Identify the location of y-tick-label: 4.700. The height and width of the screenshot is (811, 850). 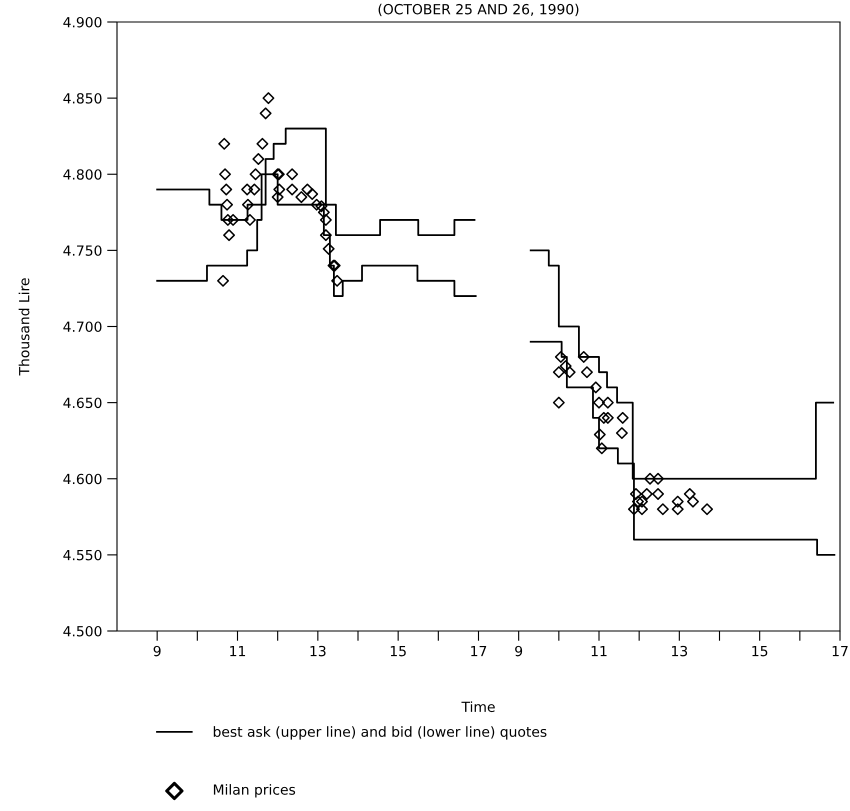
(82, 326).